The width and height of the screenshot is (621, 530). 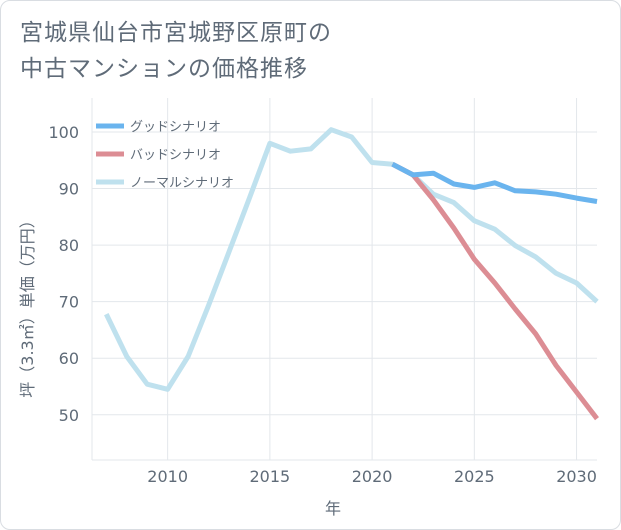 I want to click on x-tick-label-2020: 2020, so click(x=372, y=476).